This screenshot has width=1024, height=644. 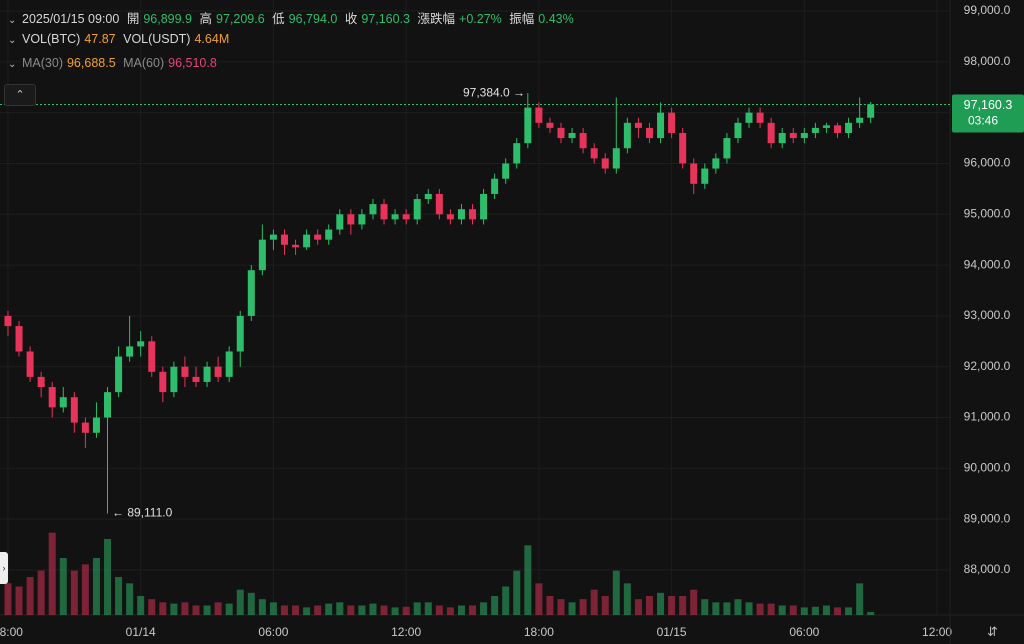 I want to click on value: 96,794.0, so click(x=313, y=19).